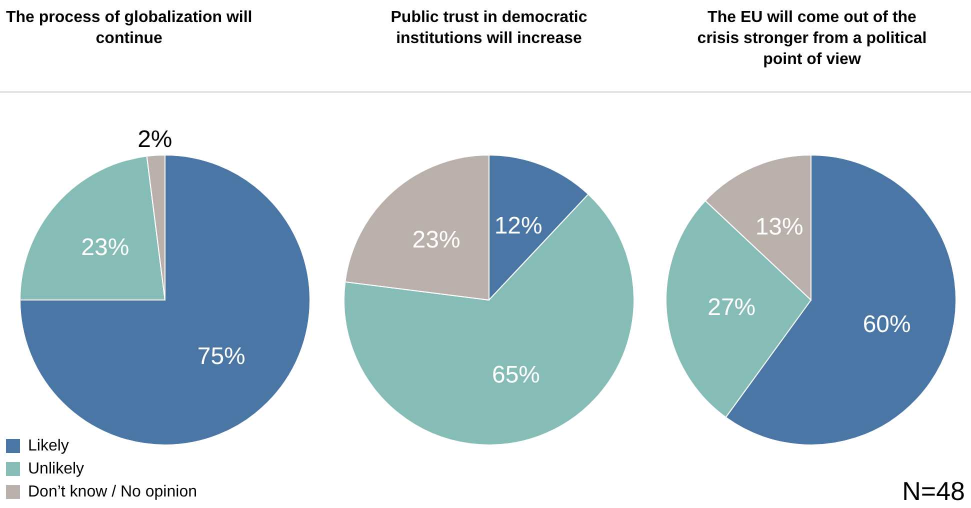 This screenshot has width=971, height=508. What do you see at coordinates (56, 469) in the screenshot?
I see `legend-label: Unlikely` at bounding box center [56, 469].